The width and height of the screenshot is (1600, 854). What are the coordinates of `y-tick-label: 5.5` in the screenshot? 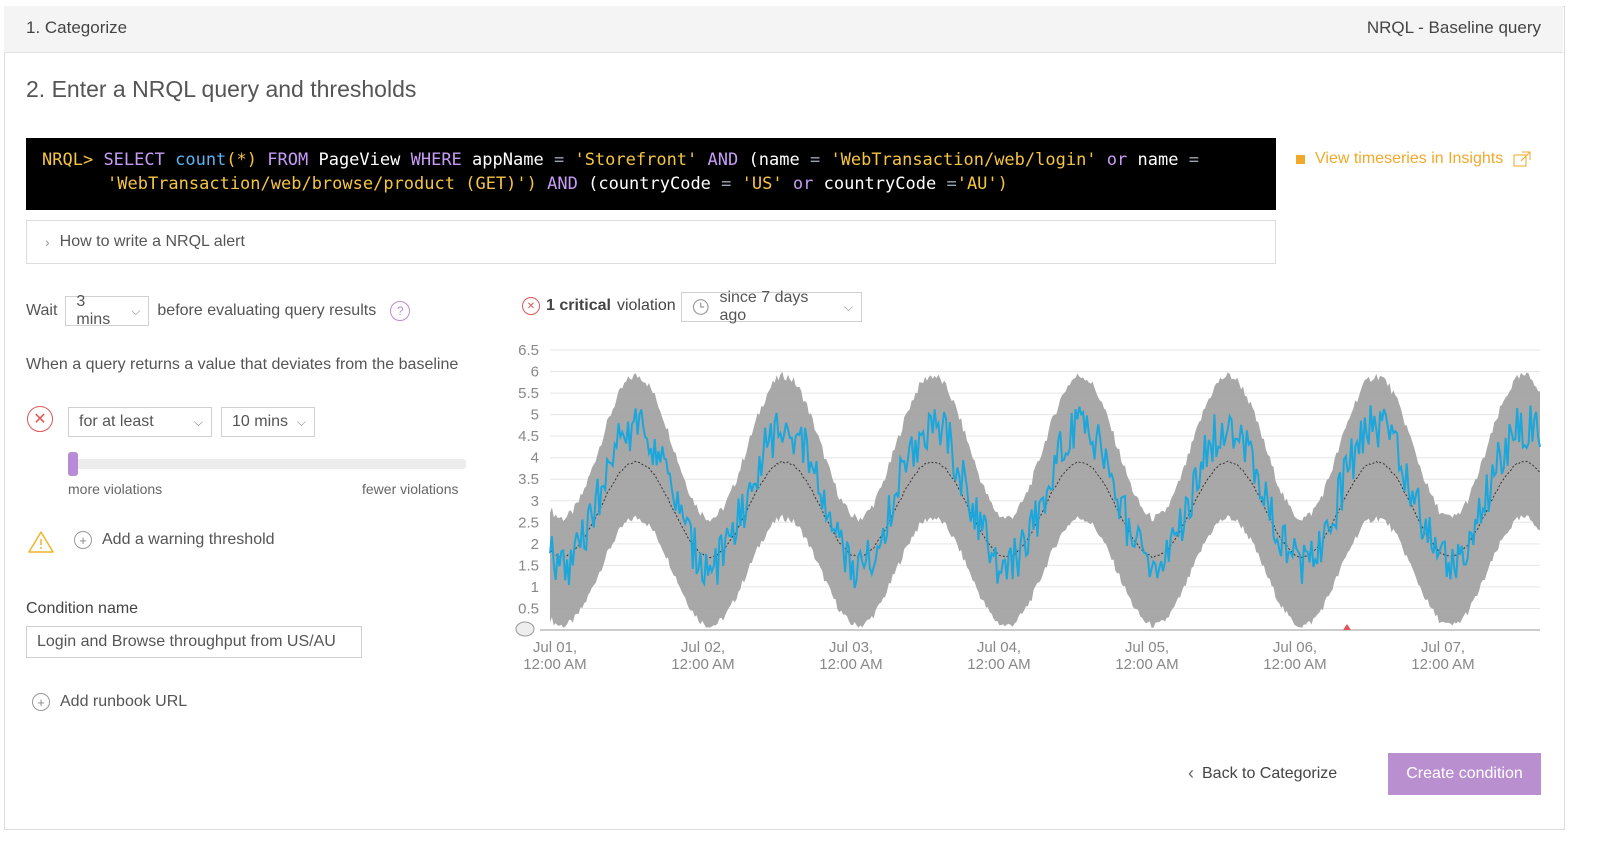 It's located at (528, 393).